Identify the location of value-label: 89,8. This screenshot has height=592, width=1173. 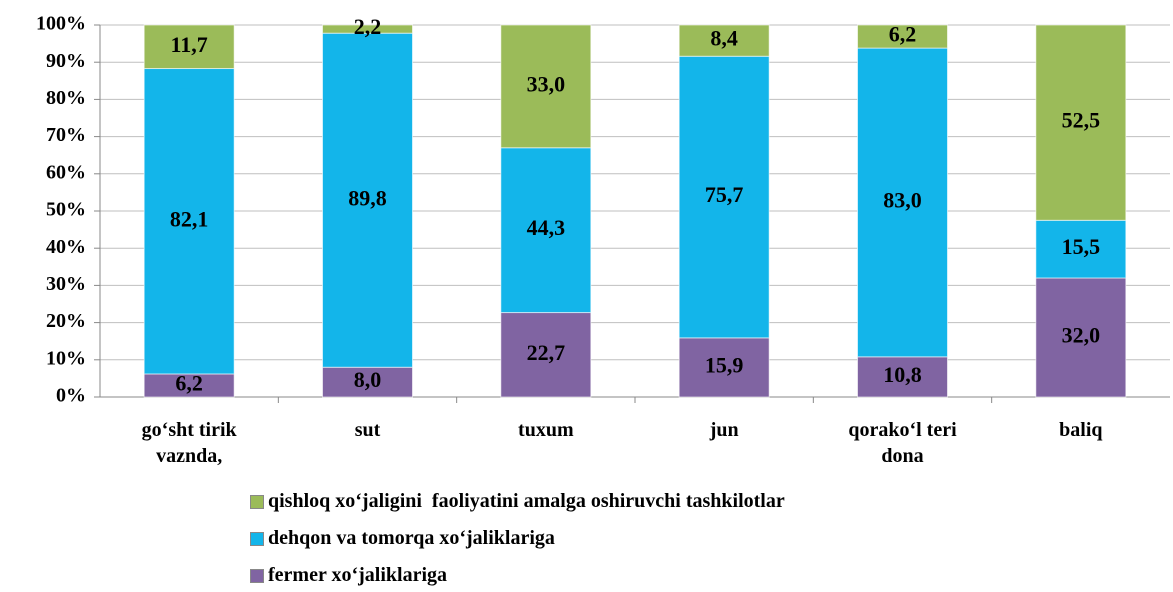
(367, 197).